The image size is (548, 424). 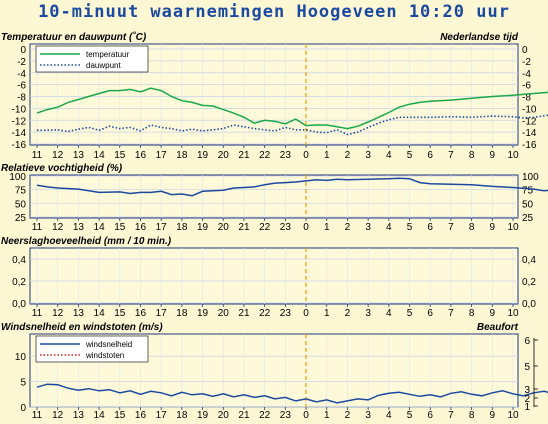 I want to click on y-tick-label: -2, so click(x=21, y=62).